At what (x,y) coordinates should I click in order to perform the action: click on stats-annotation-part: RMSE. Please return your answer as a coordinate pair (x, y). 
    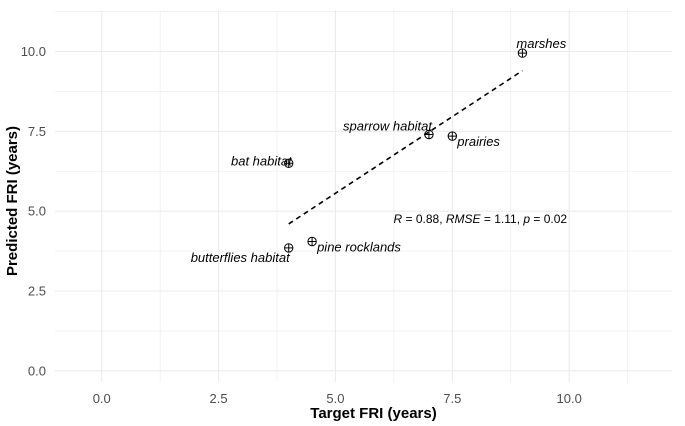
    Looking at the image, I should click on (464, 219).